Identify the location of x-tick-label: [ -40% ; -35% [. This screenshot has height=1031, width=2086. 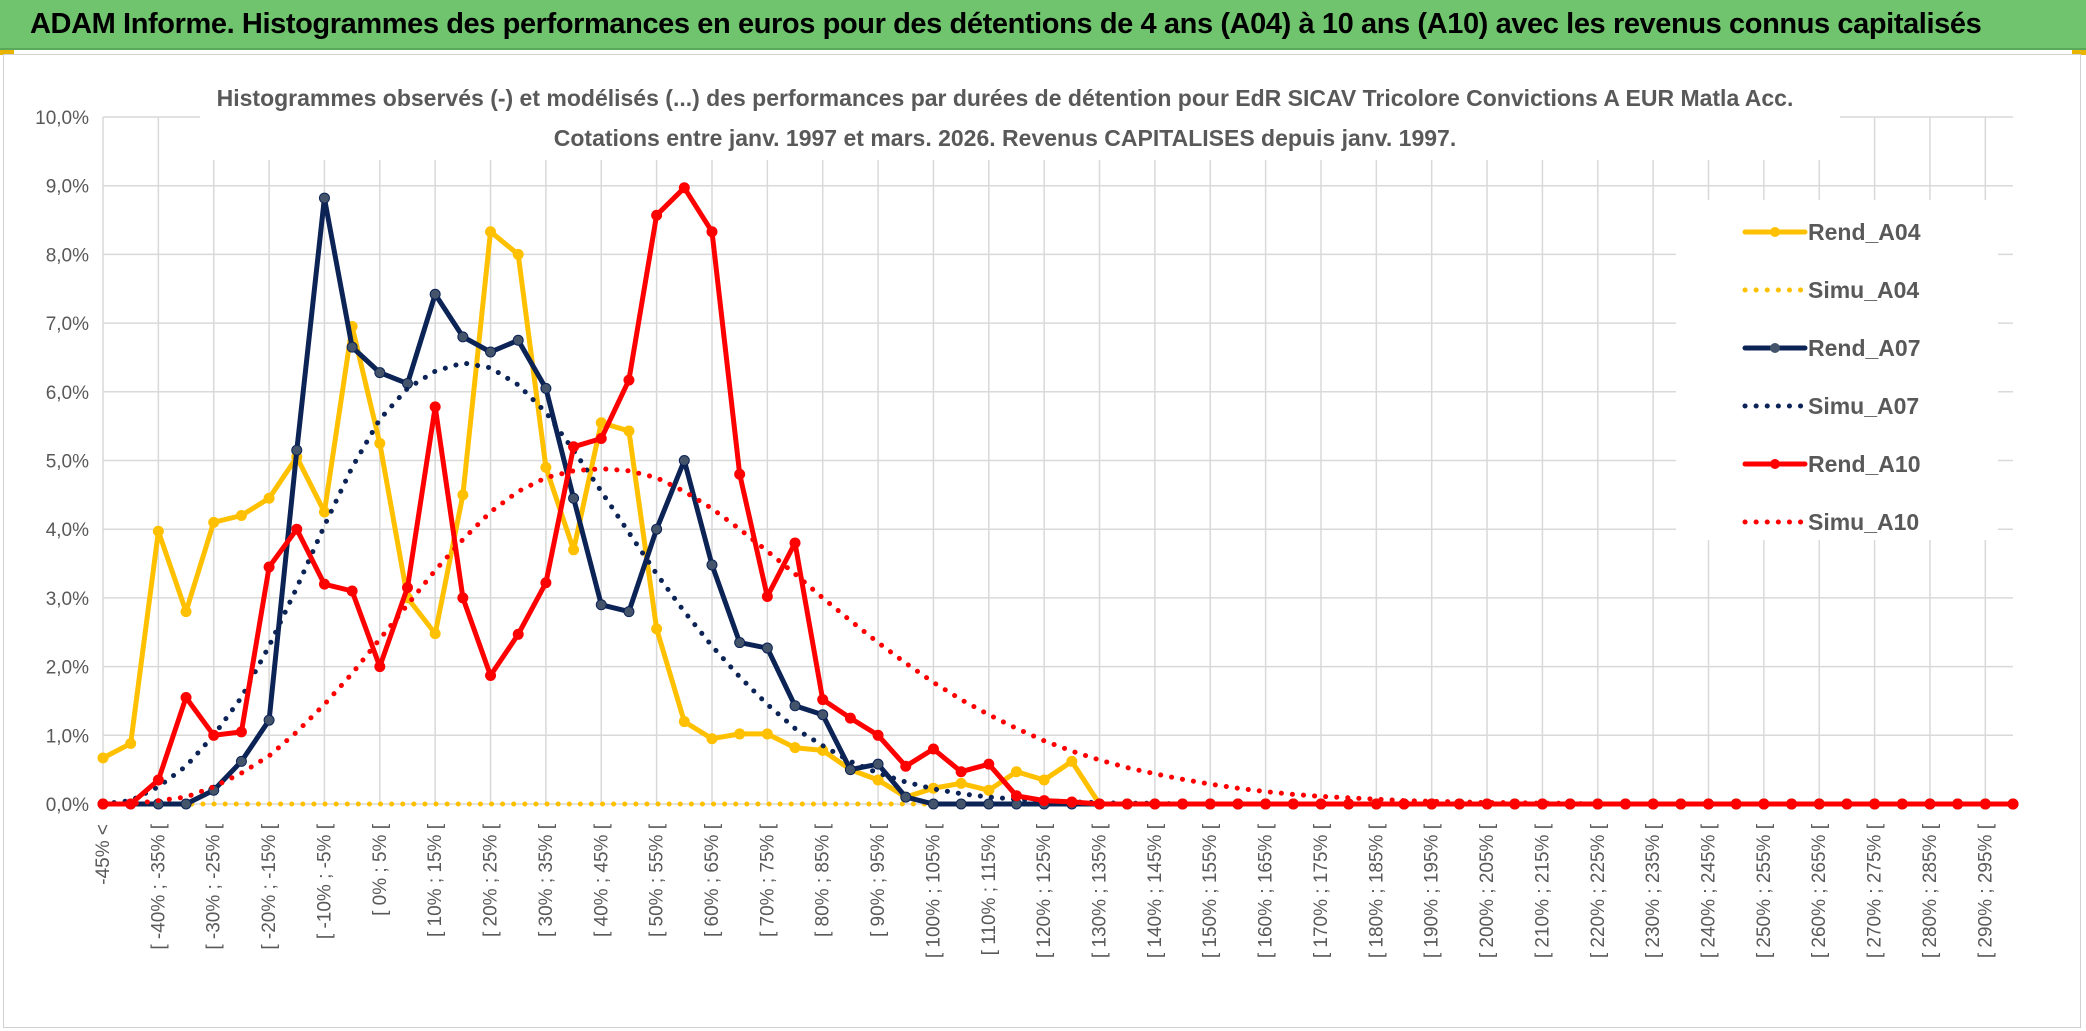
(158, 886).